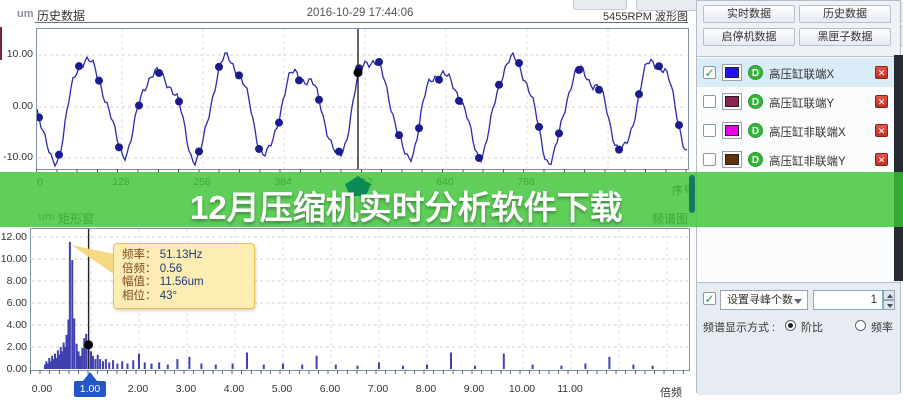  What do you see at coordinates (671, 17) in the screenshot?
I see `waveform-type-label: 波形图` at bounding box center [671, 17].